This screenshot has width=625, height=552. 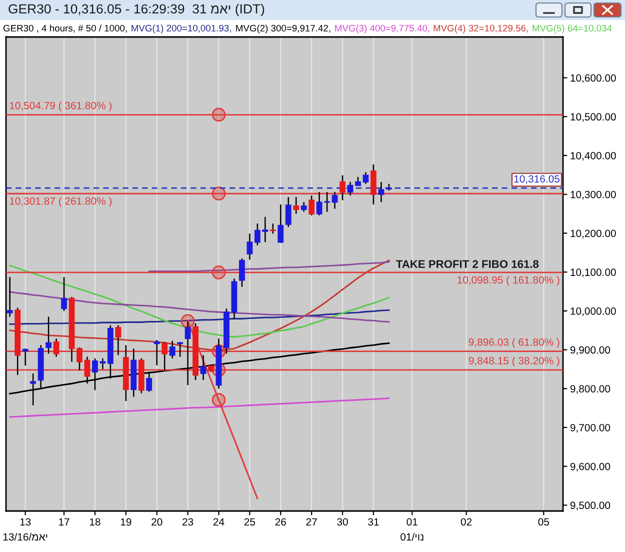 I want to click on text: MVG(1) 200=10,001.93,, so click(x=181, y=29).